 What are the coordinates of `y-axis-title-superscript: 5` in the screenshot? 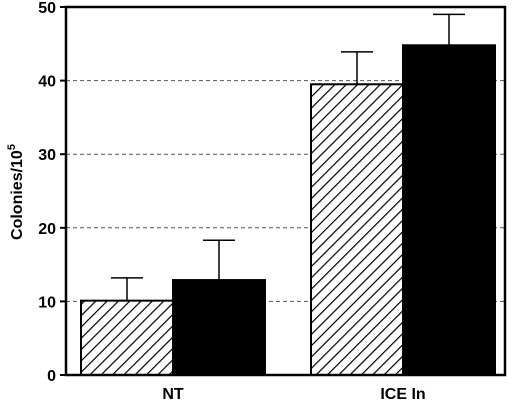 It's located at (12, 147).